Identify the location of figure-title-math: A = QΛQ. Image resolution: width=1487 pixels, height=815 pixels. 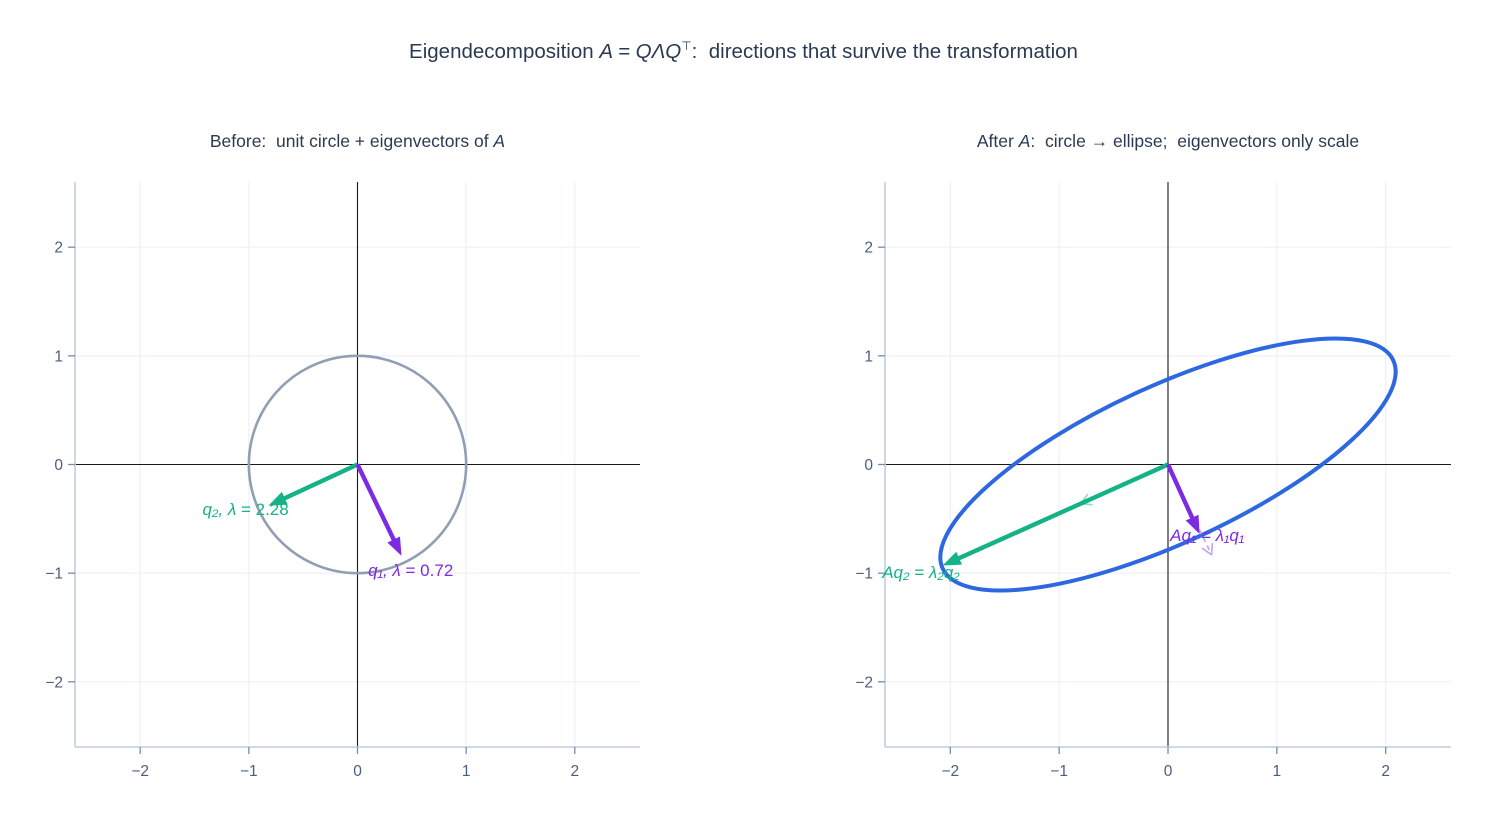
(640, 51).